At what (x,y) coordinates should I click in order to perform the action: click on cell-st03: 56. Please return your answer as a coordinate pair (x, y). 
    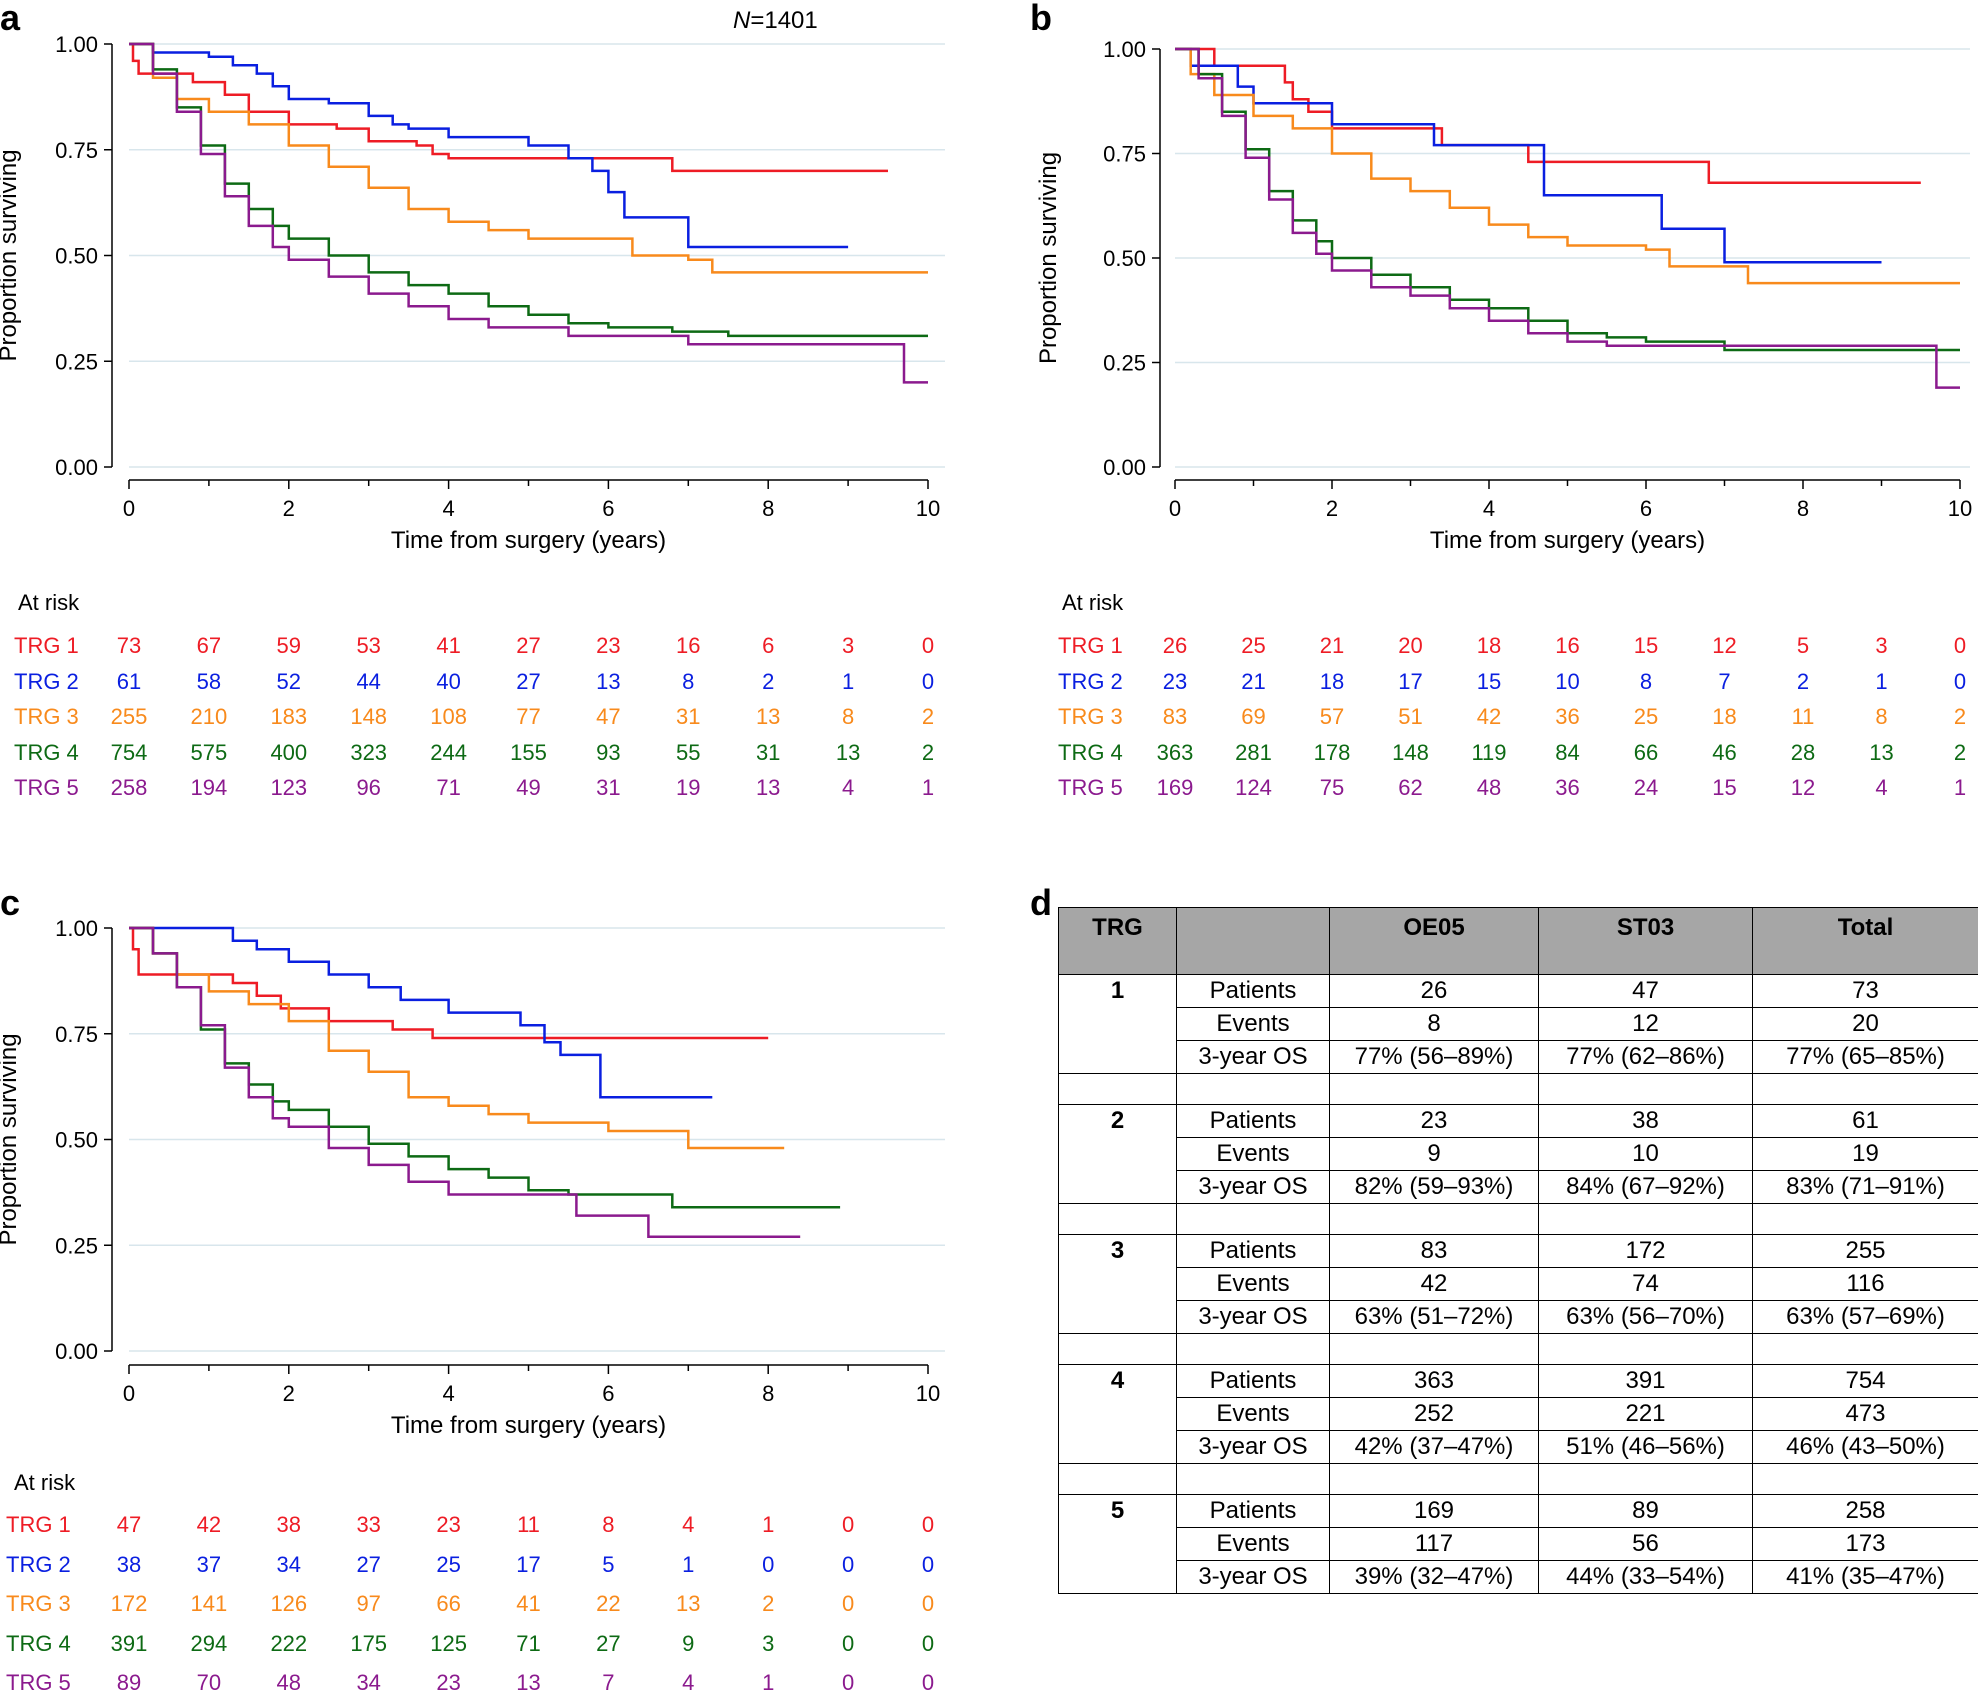
    Looking at the image, I should click on (1646, 1544).